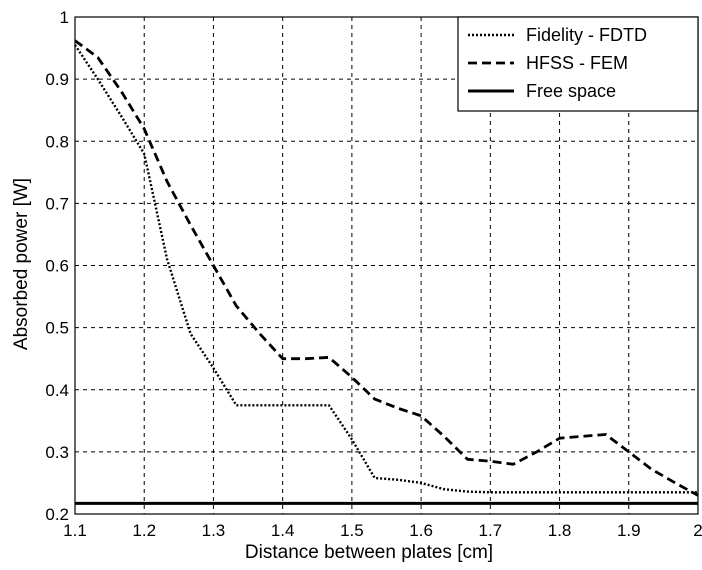 The height and width of the screenshot is (570, 702). What do you see at coordinates (214, 530) in the screenshot?
I see `x-tick-label: 1.3` at bounding box center [214, 530].